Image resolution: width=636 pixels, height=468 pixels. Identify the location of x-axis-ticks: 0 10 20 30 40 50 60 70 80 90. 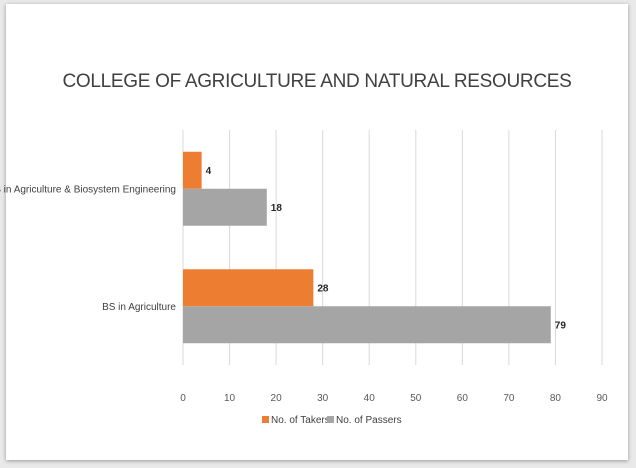
(394, 398).